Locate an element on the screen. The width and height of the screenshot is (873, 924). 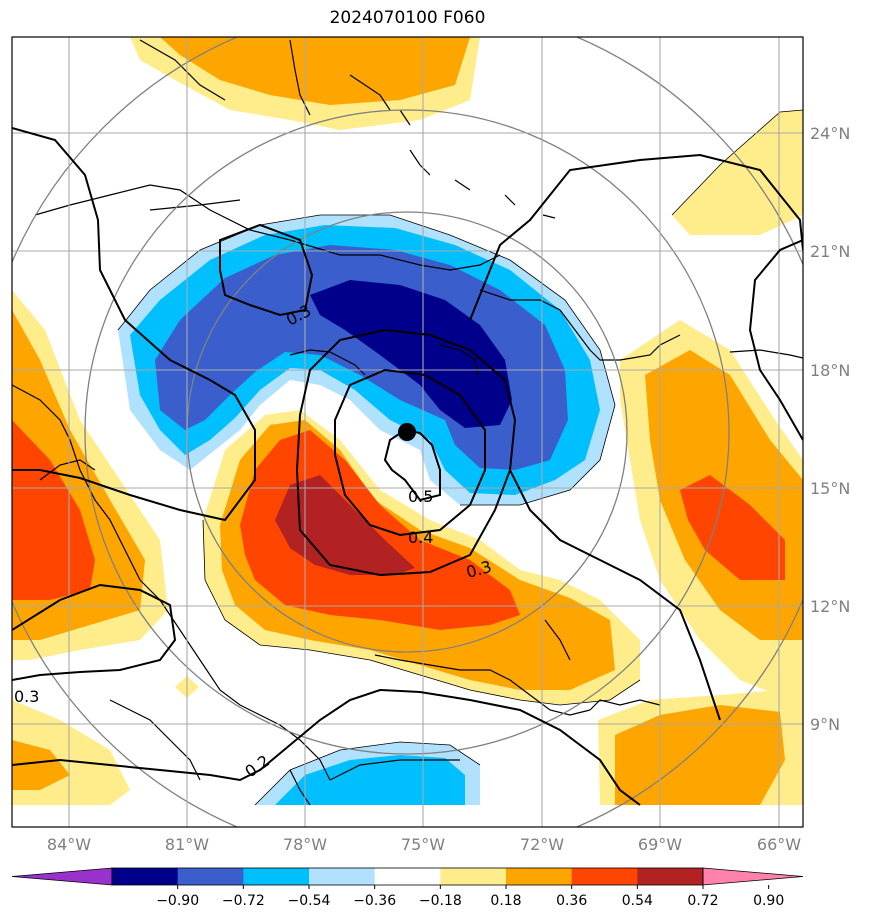
colorbar-tick-label: 0.90 is located at coordinates (768, 901).